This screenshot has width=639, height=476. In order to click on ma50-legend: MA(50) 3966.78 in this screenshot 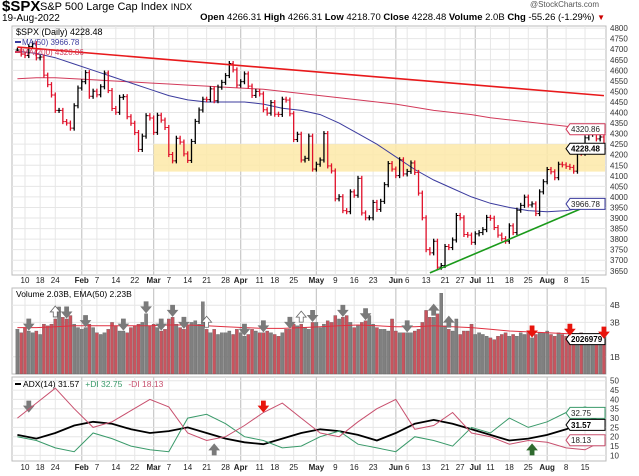, I will do `click(51, 42)`.